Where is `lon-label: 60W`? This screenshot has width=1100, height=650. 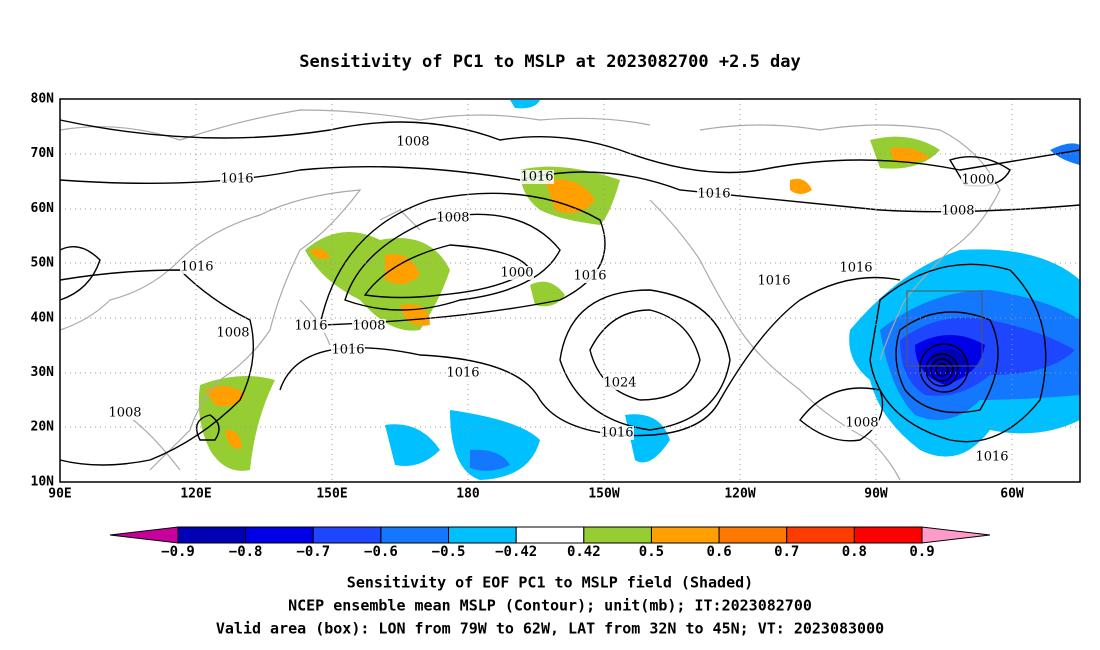 lon-label: 60W is located at coordinates (1012, 494).